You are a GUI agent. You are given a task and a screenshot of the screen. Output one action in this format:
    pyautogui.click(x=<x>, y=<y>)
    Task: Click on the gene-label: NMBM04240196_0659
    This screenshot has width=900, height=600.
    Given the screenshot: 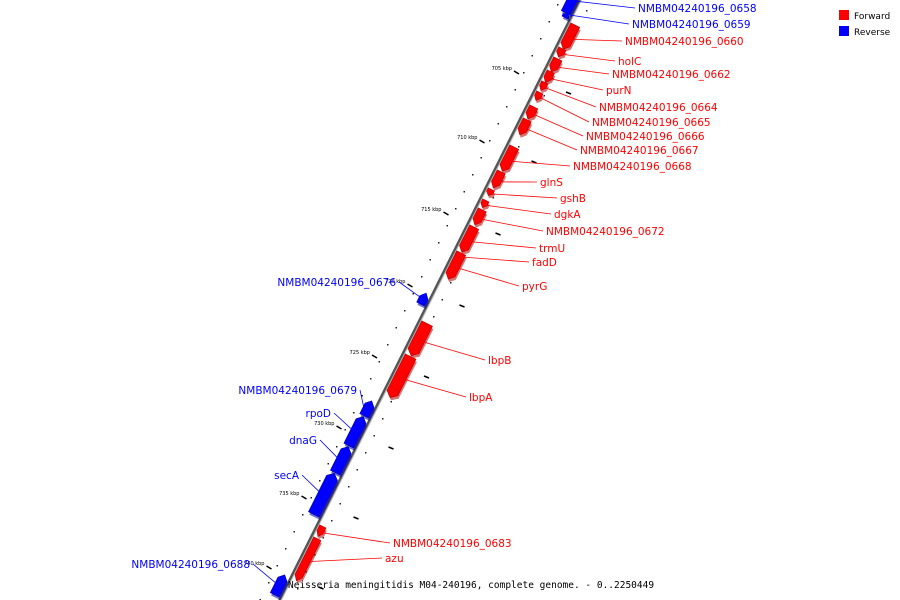 What is the action you would take?
    pyautogui.click(x=691, y=25)
    